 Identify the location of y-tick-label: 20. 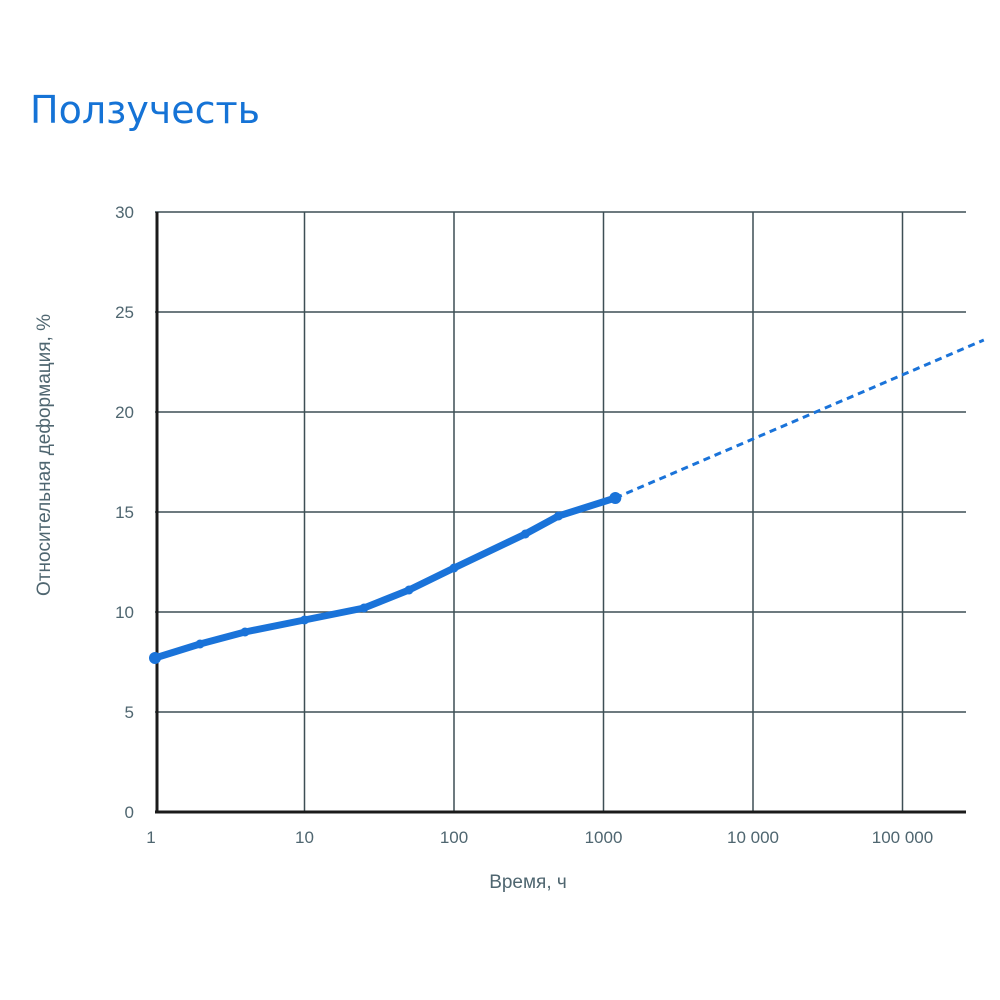
(124, 412).